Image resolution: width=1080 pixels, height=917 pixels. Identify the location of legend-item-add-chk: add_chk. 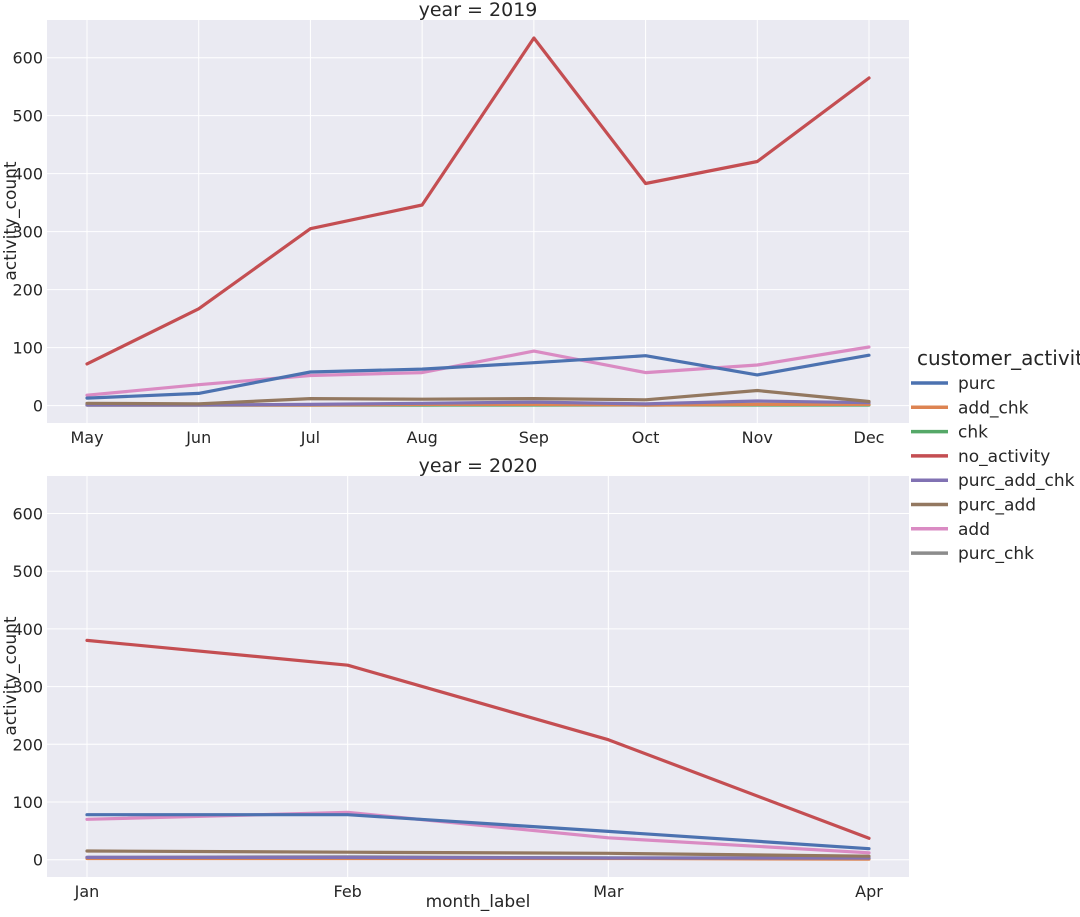
(970, 408).